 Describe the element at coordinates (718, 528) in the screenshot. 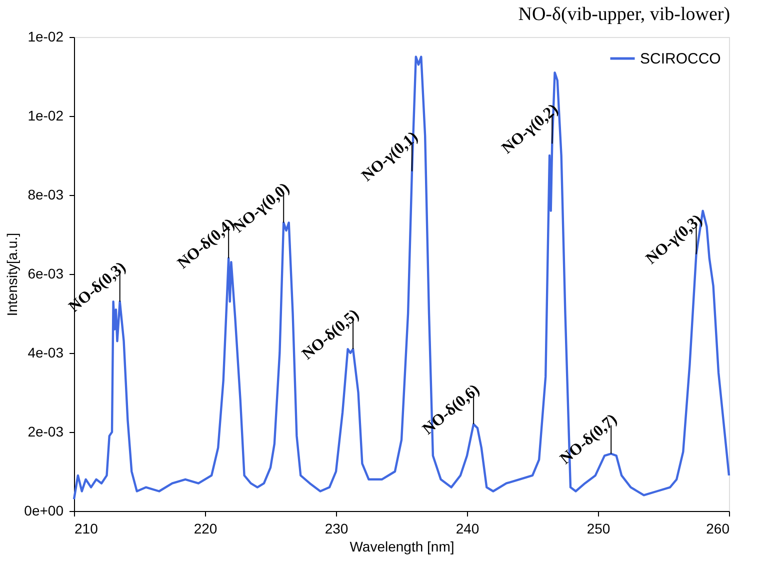

I see `x-tick-label: 260` at that location.